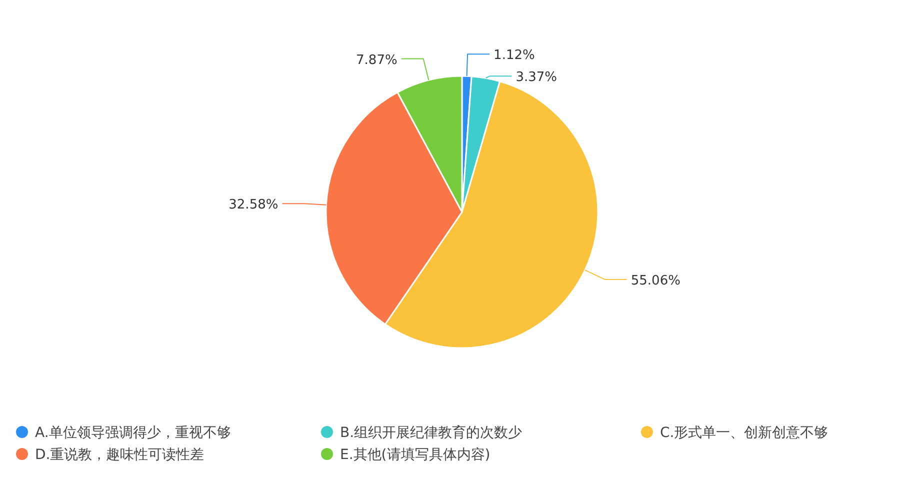 This screenshot has width=900, height=478. I want to click on data-label: 7.87%, so click(377, 60).